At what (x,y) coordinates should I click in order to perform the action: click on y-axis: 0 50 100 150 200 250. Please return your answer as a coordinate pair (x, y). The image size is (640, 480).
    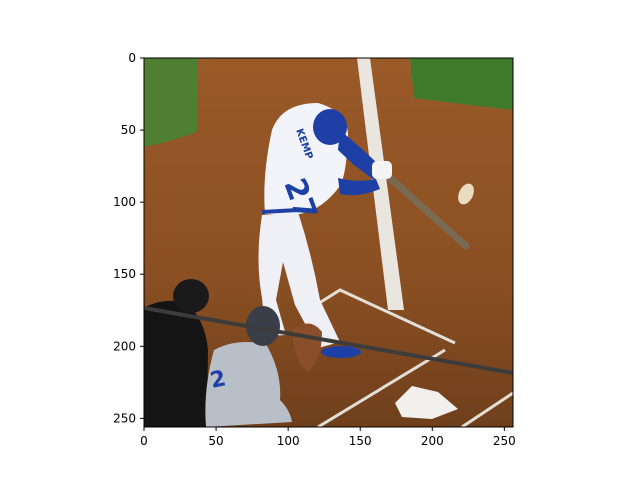
    Looking at the image, I should click on (128, 238).